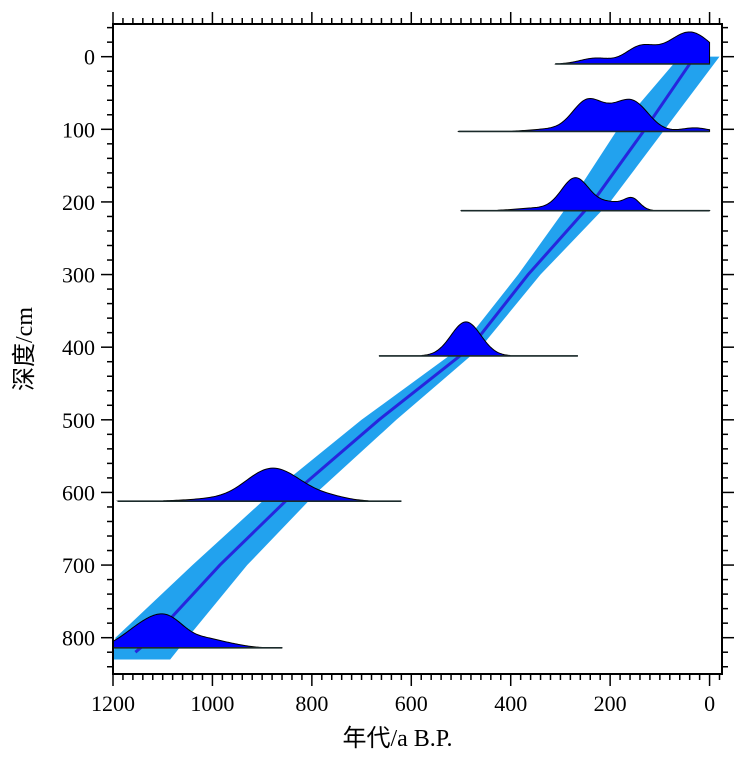 The image size is (752, 758). Describe the element at coordinates (411, 703) in the screenshot. I see `x-tick-label: 600` at that location.